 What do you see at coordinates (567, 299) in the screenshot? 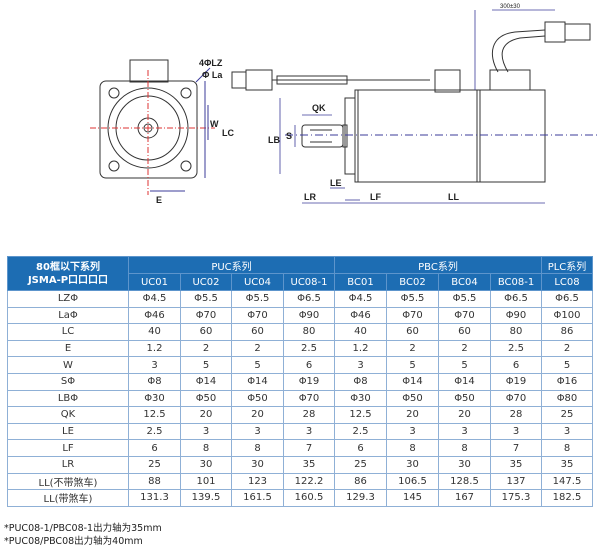
I see `table-cell: Φ6.5` at bounding box center [567, 299].